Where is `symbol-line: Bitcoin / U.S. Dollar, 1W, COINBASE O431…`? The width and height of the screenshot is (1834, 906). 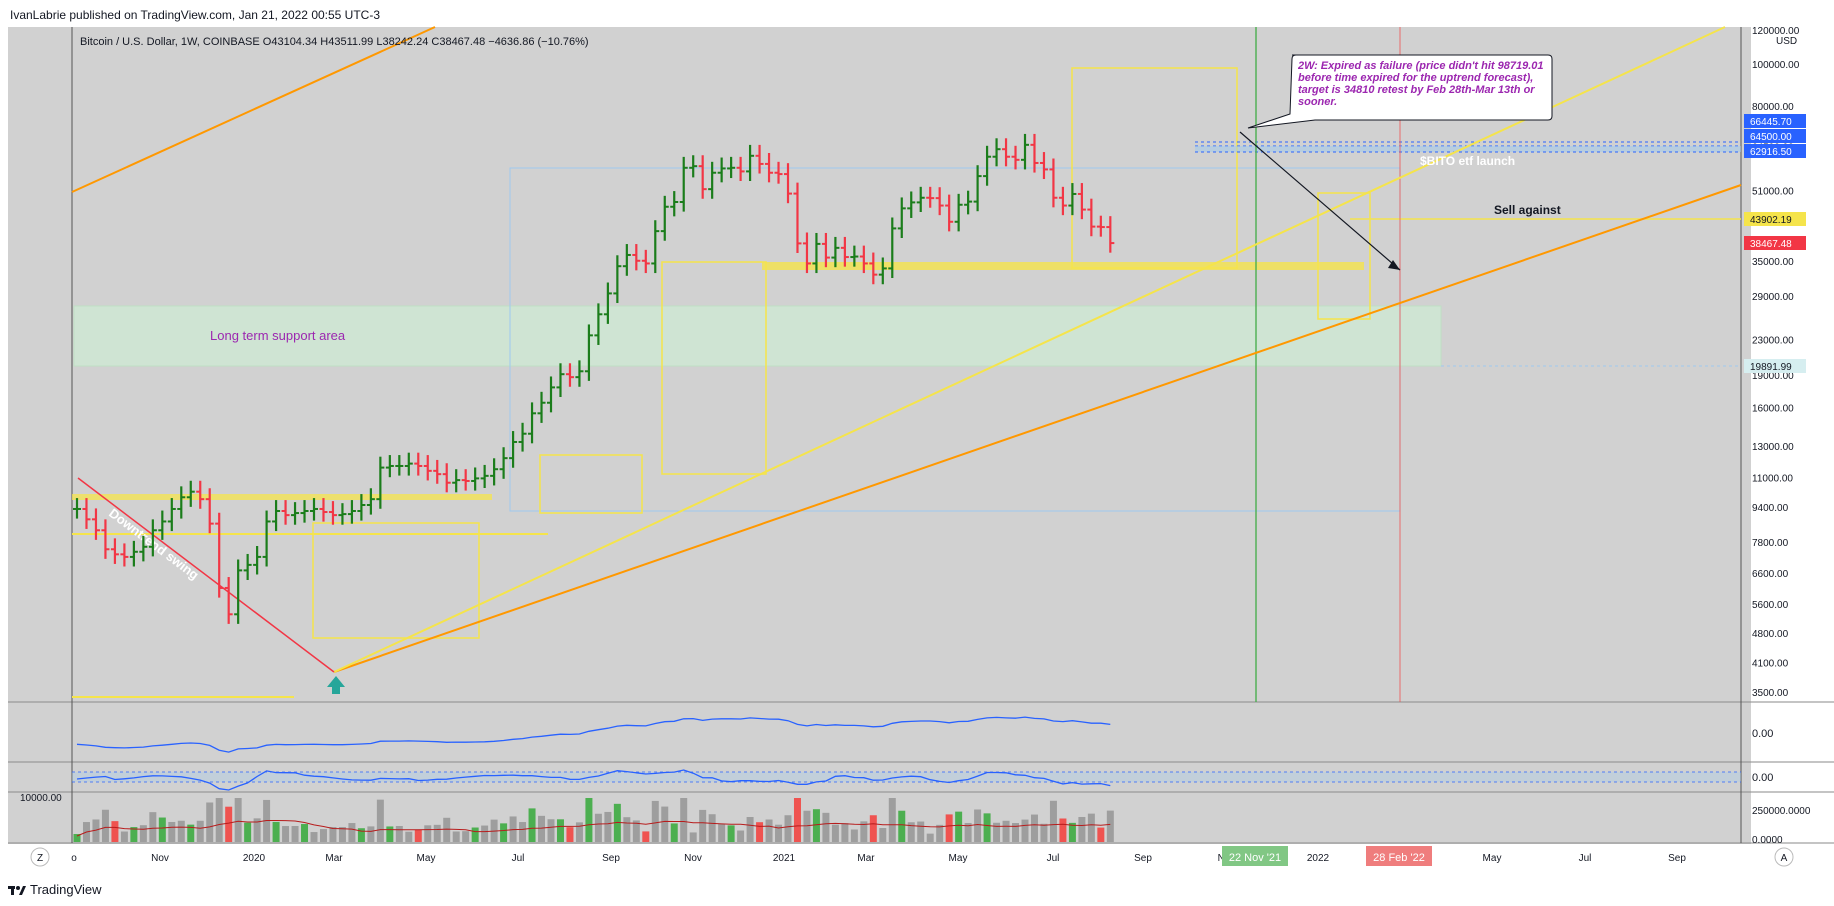
symbol-line: Bitcoin / U.S. Dollar, 1W, COINBASE O431… is located at coordinates (334, 42).